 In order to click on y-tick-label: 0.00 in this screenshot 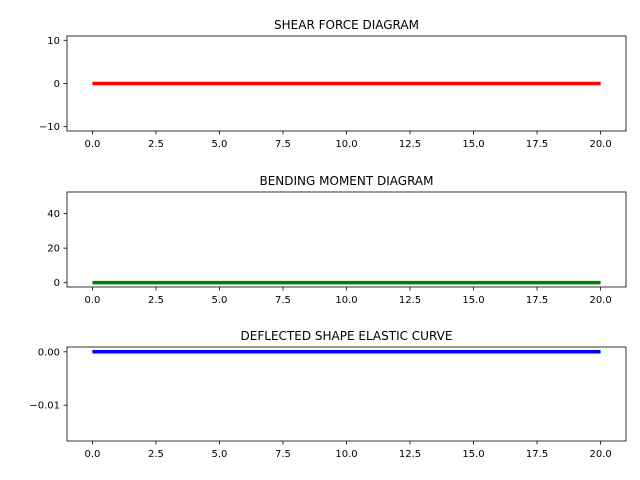, I will do `click(49, 352)`.